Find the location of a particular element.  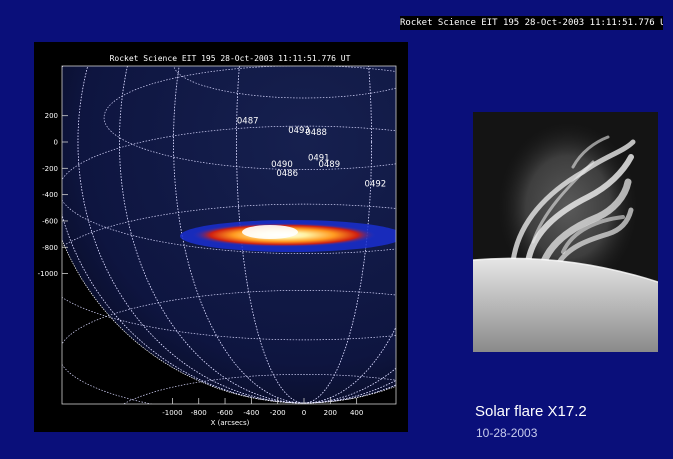

x-tick-label: 200 is located at coordinates (330, 413).